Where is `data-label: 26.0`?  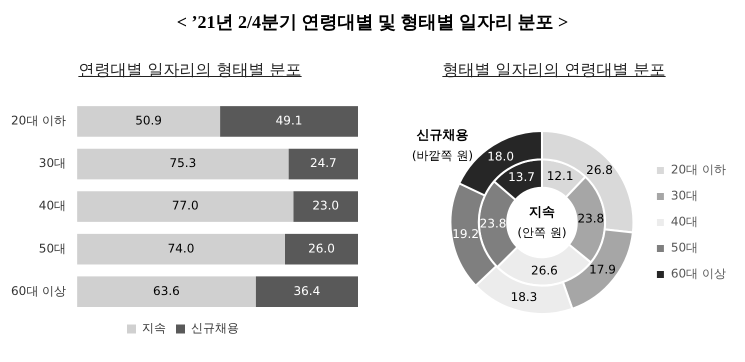 data-label: 26.0 is located at coordinates (321, 248).